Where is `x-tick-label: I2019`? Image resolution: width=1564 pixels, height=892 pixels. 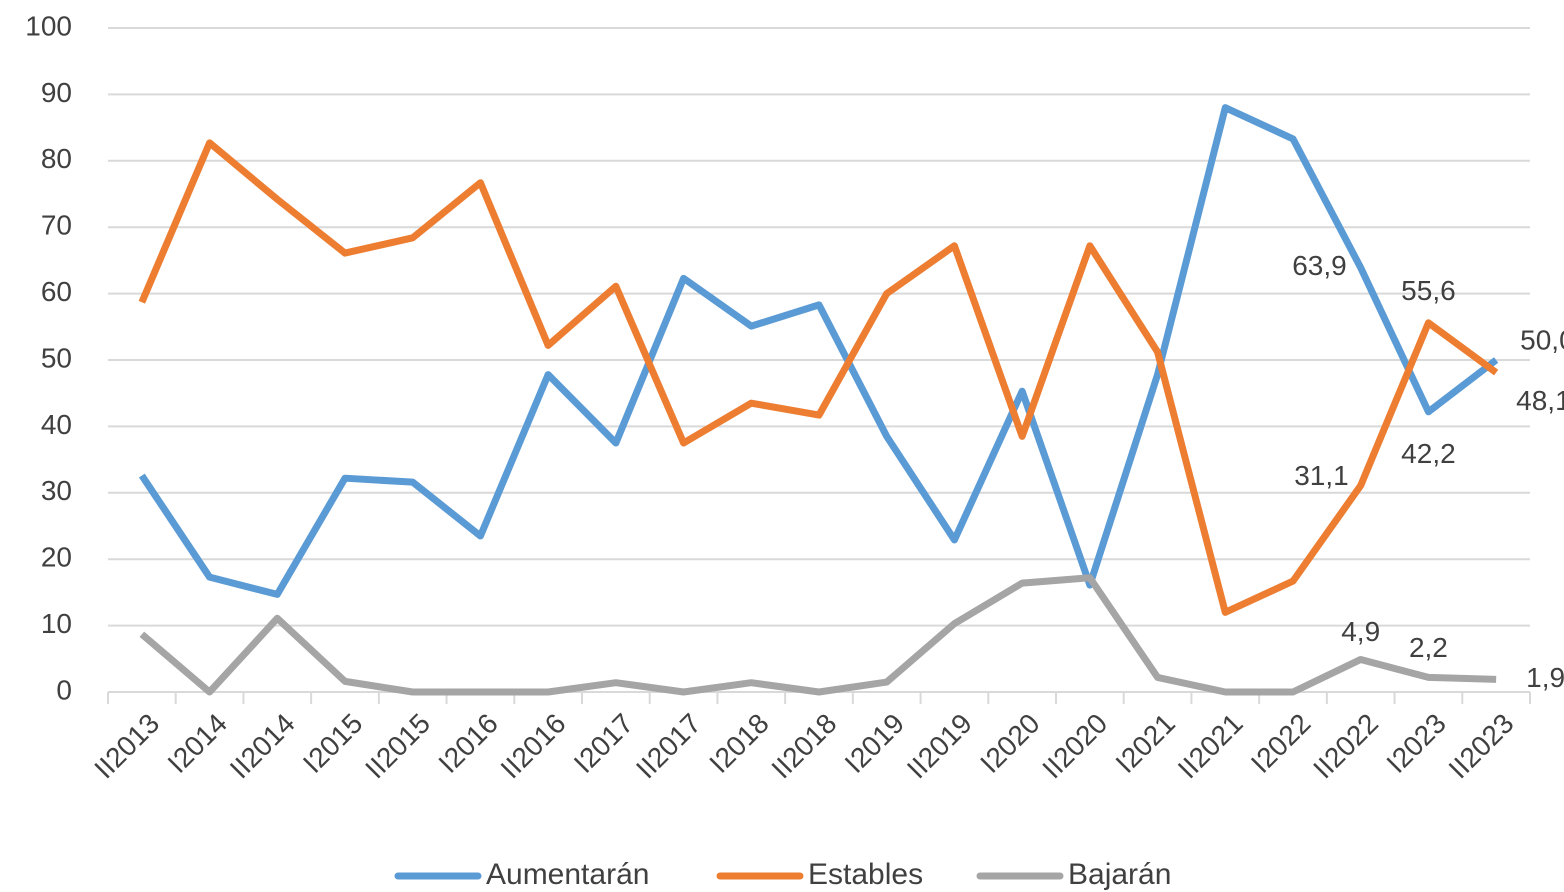
x-tick-label: I2019 is located at coordinates (874, 743).